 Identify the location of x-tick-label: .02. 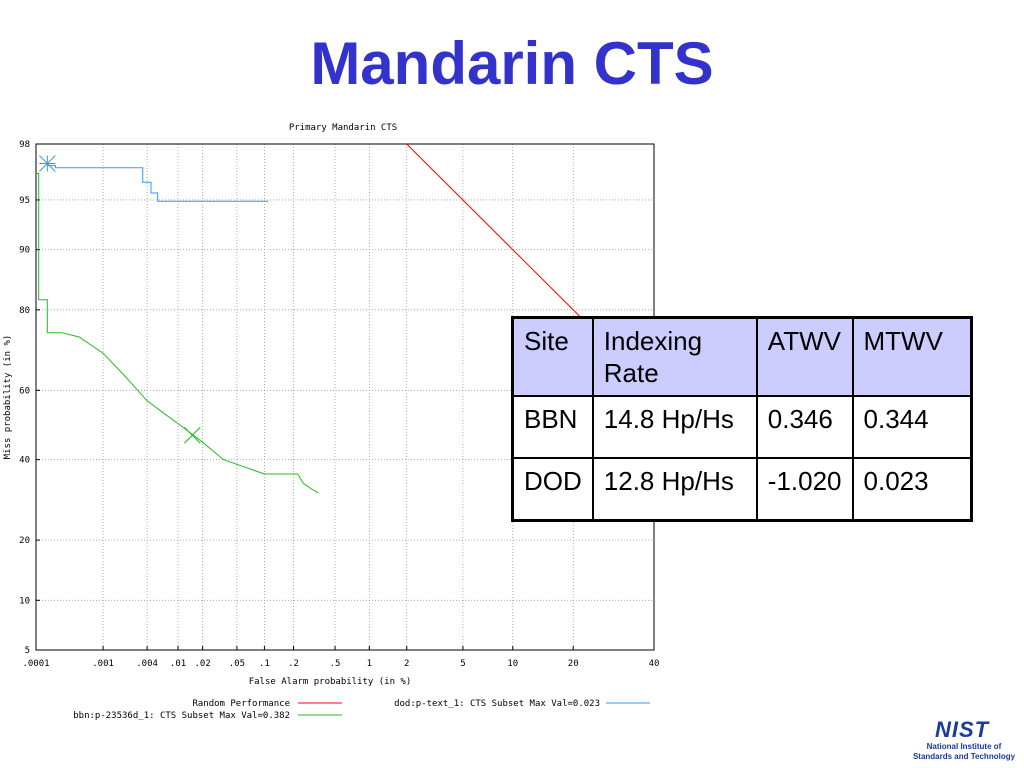
(202, 664).